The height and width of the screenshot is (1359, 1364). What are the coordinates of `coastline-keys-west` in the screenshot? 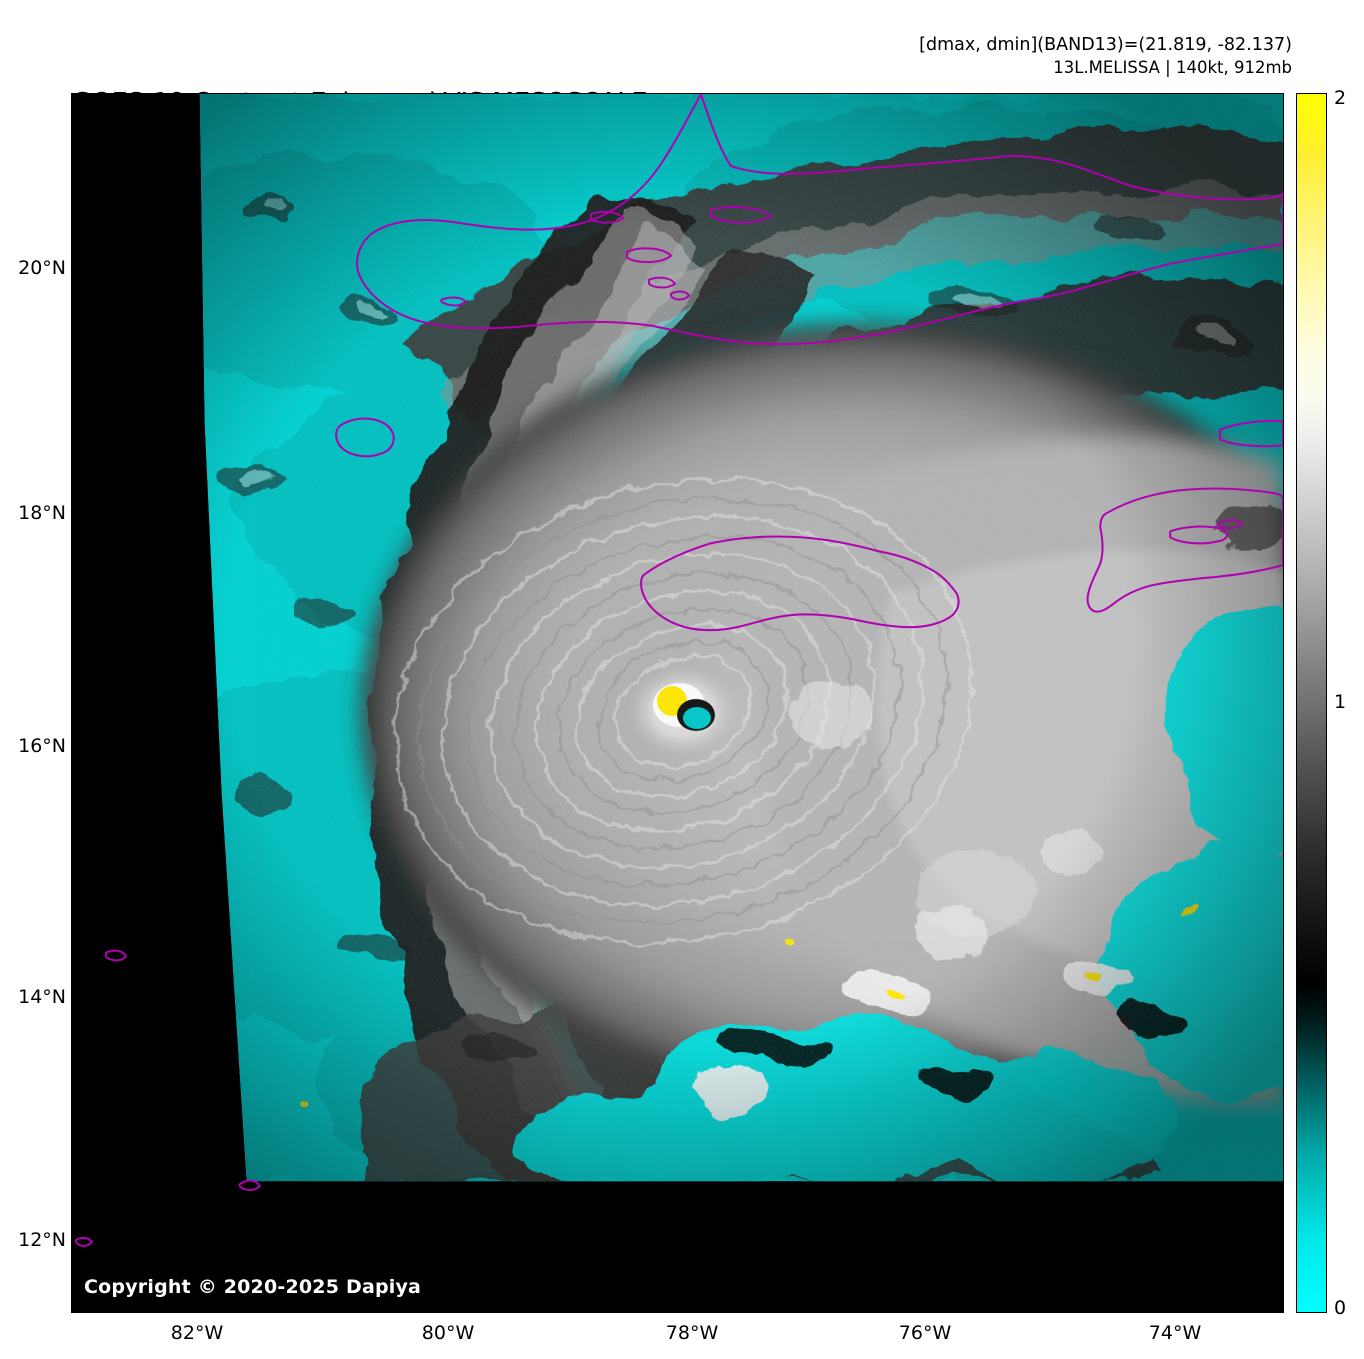 It's located at (607, 217).